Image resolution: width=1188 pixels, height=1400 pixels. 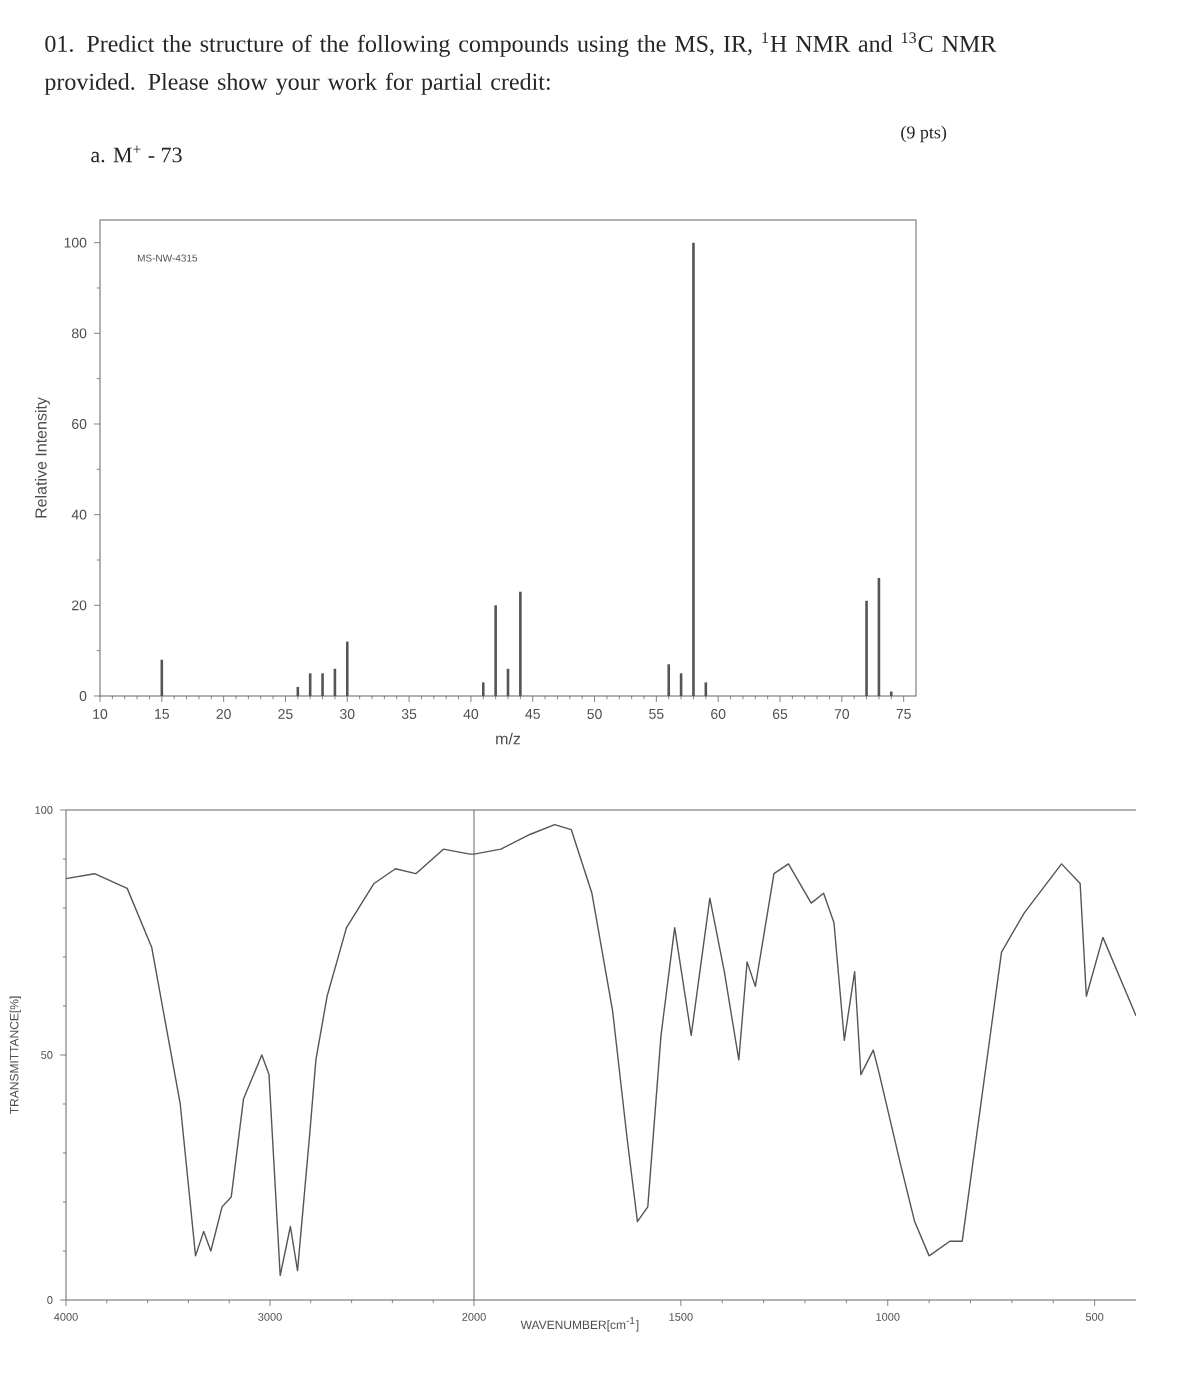 I want to click on text: (9 pts), so click(x=924, y=134).